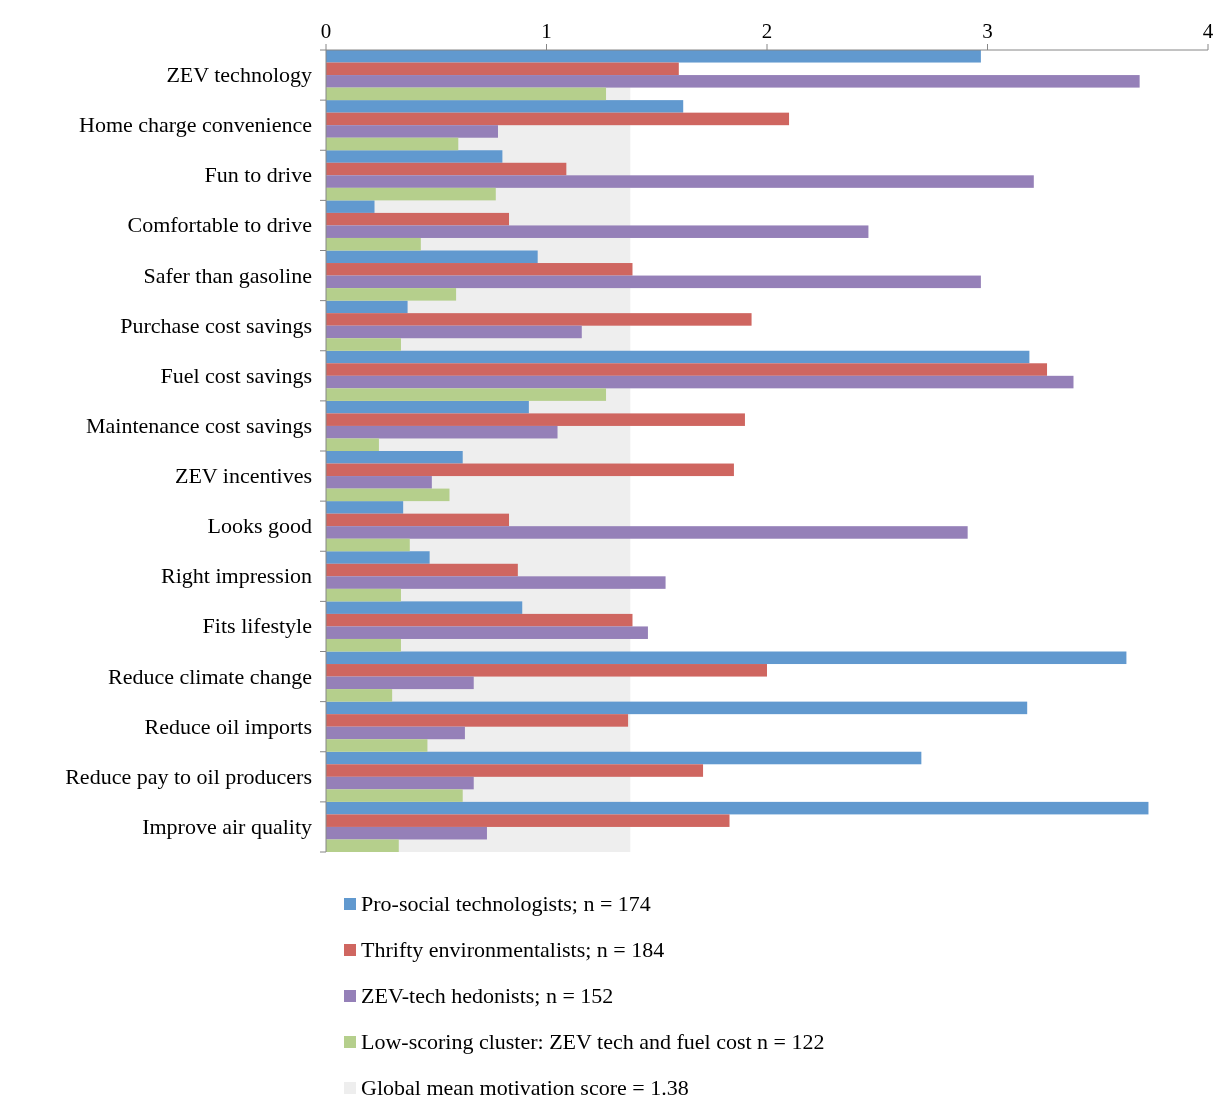 The height and width of the screenshot is (1101, 1223). I want to click on y-tick-label: Safer than gasoline, so click(227, 275).